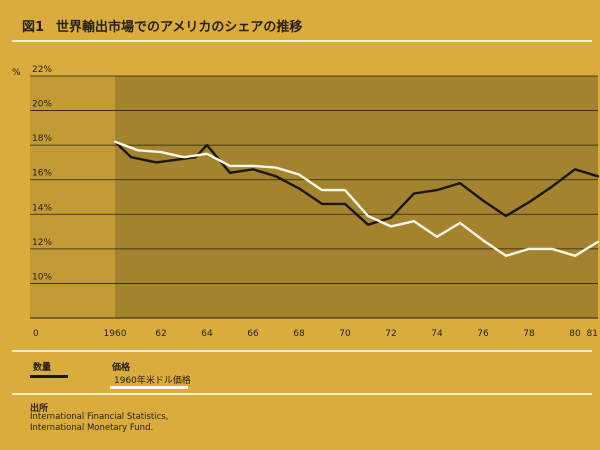  What do you see at coordinates (49, 376) in the screenshot?
I see `legend-quantity-swatch` at bounding box center [49, 376].